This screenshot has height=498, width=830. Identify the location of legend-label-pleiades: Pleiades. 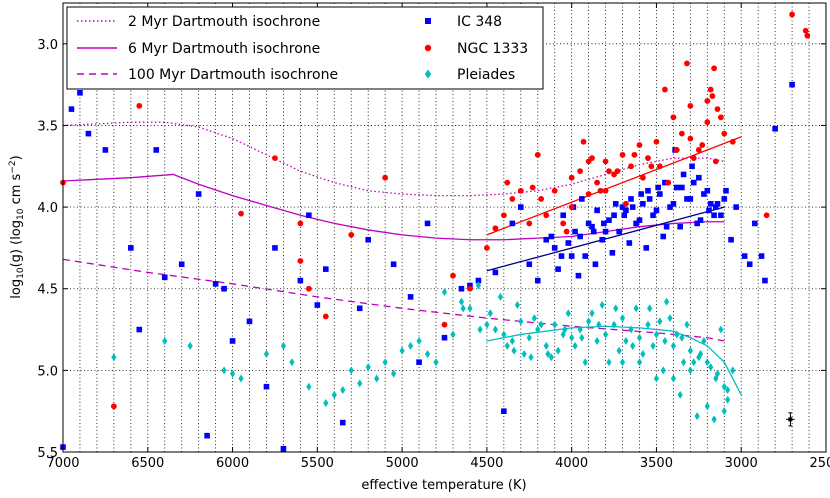
(486, 75).